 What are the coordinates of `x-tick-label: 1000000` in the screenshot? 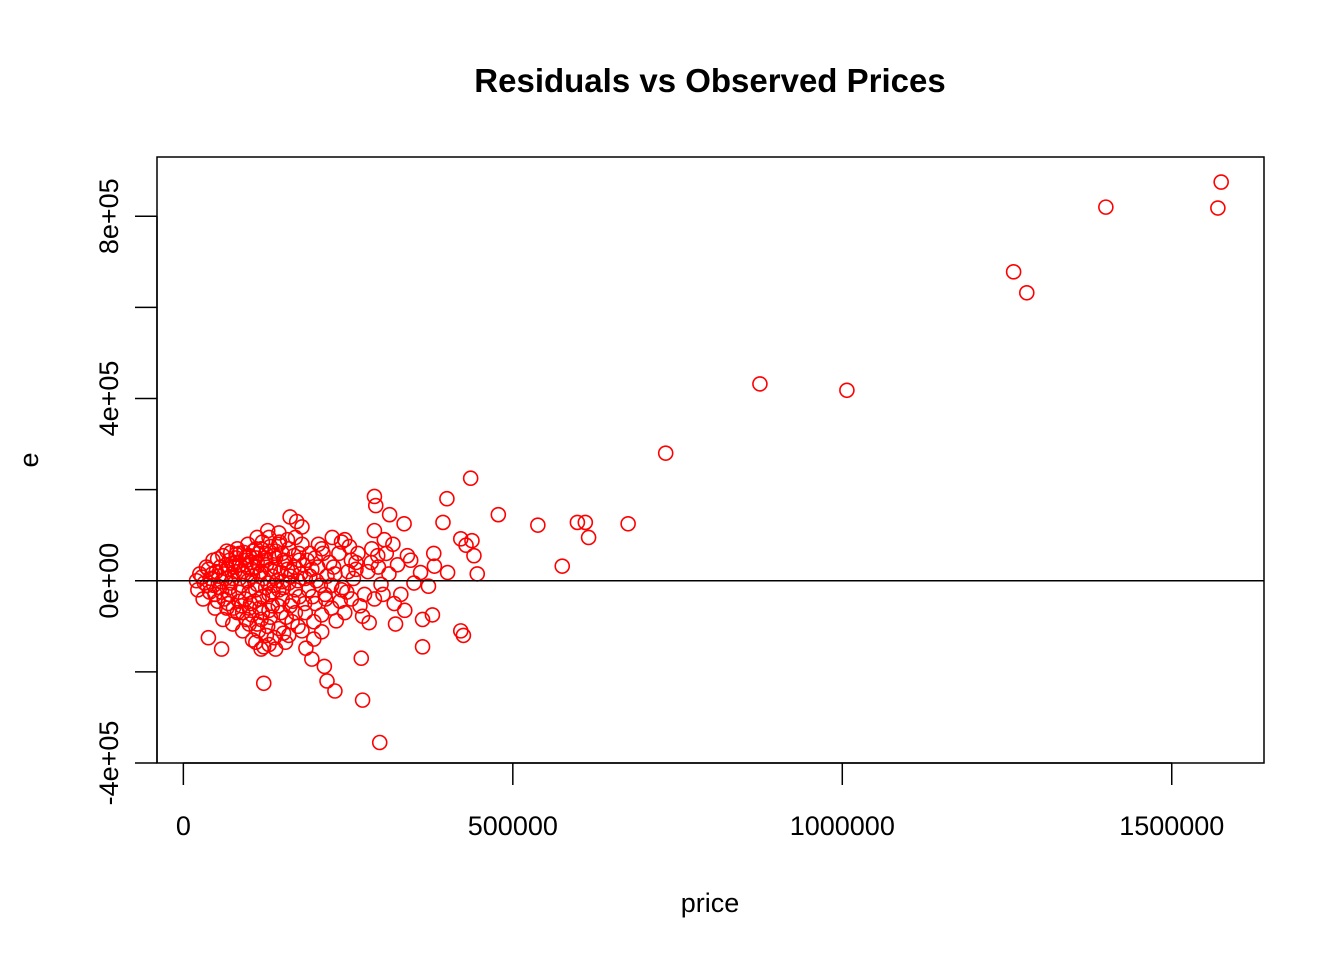 It's located at (842, 826).